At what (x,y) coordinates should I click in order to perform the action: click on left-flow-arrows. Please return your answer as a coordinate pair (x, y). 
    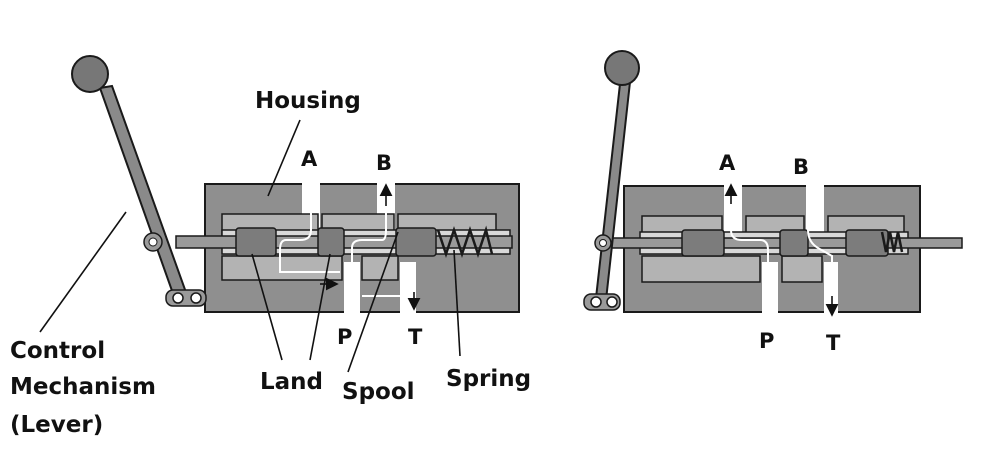
    Looking at the image, I should click on (370, 247).